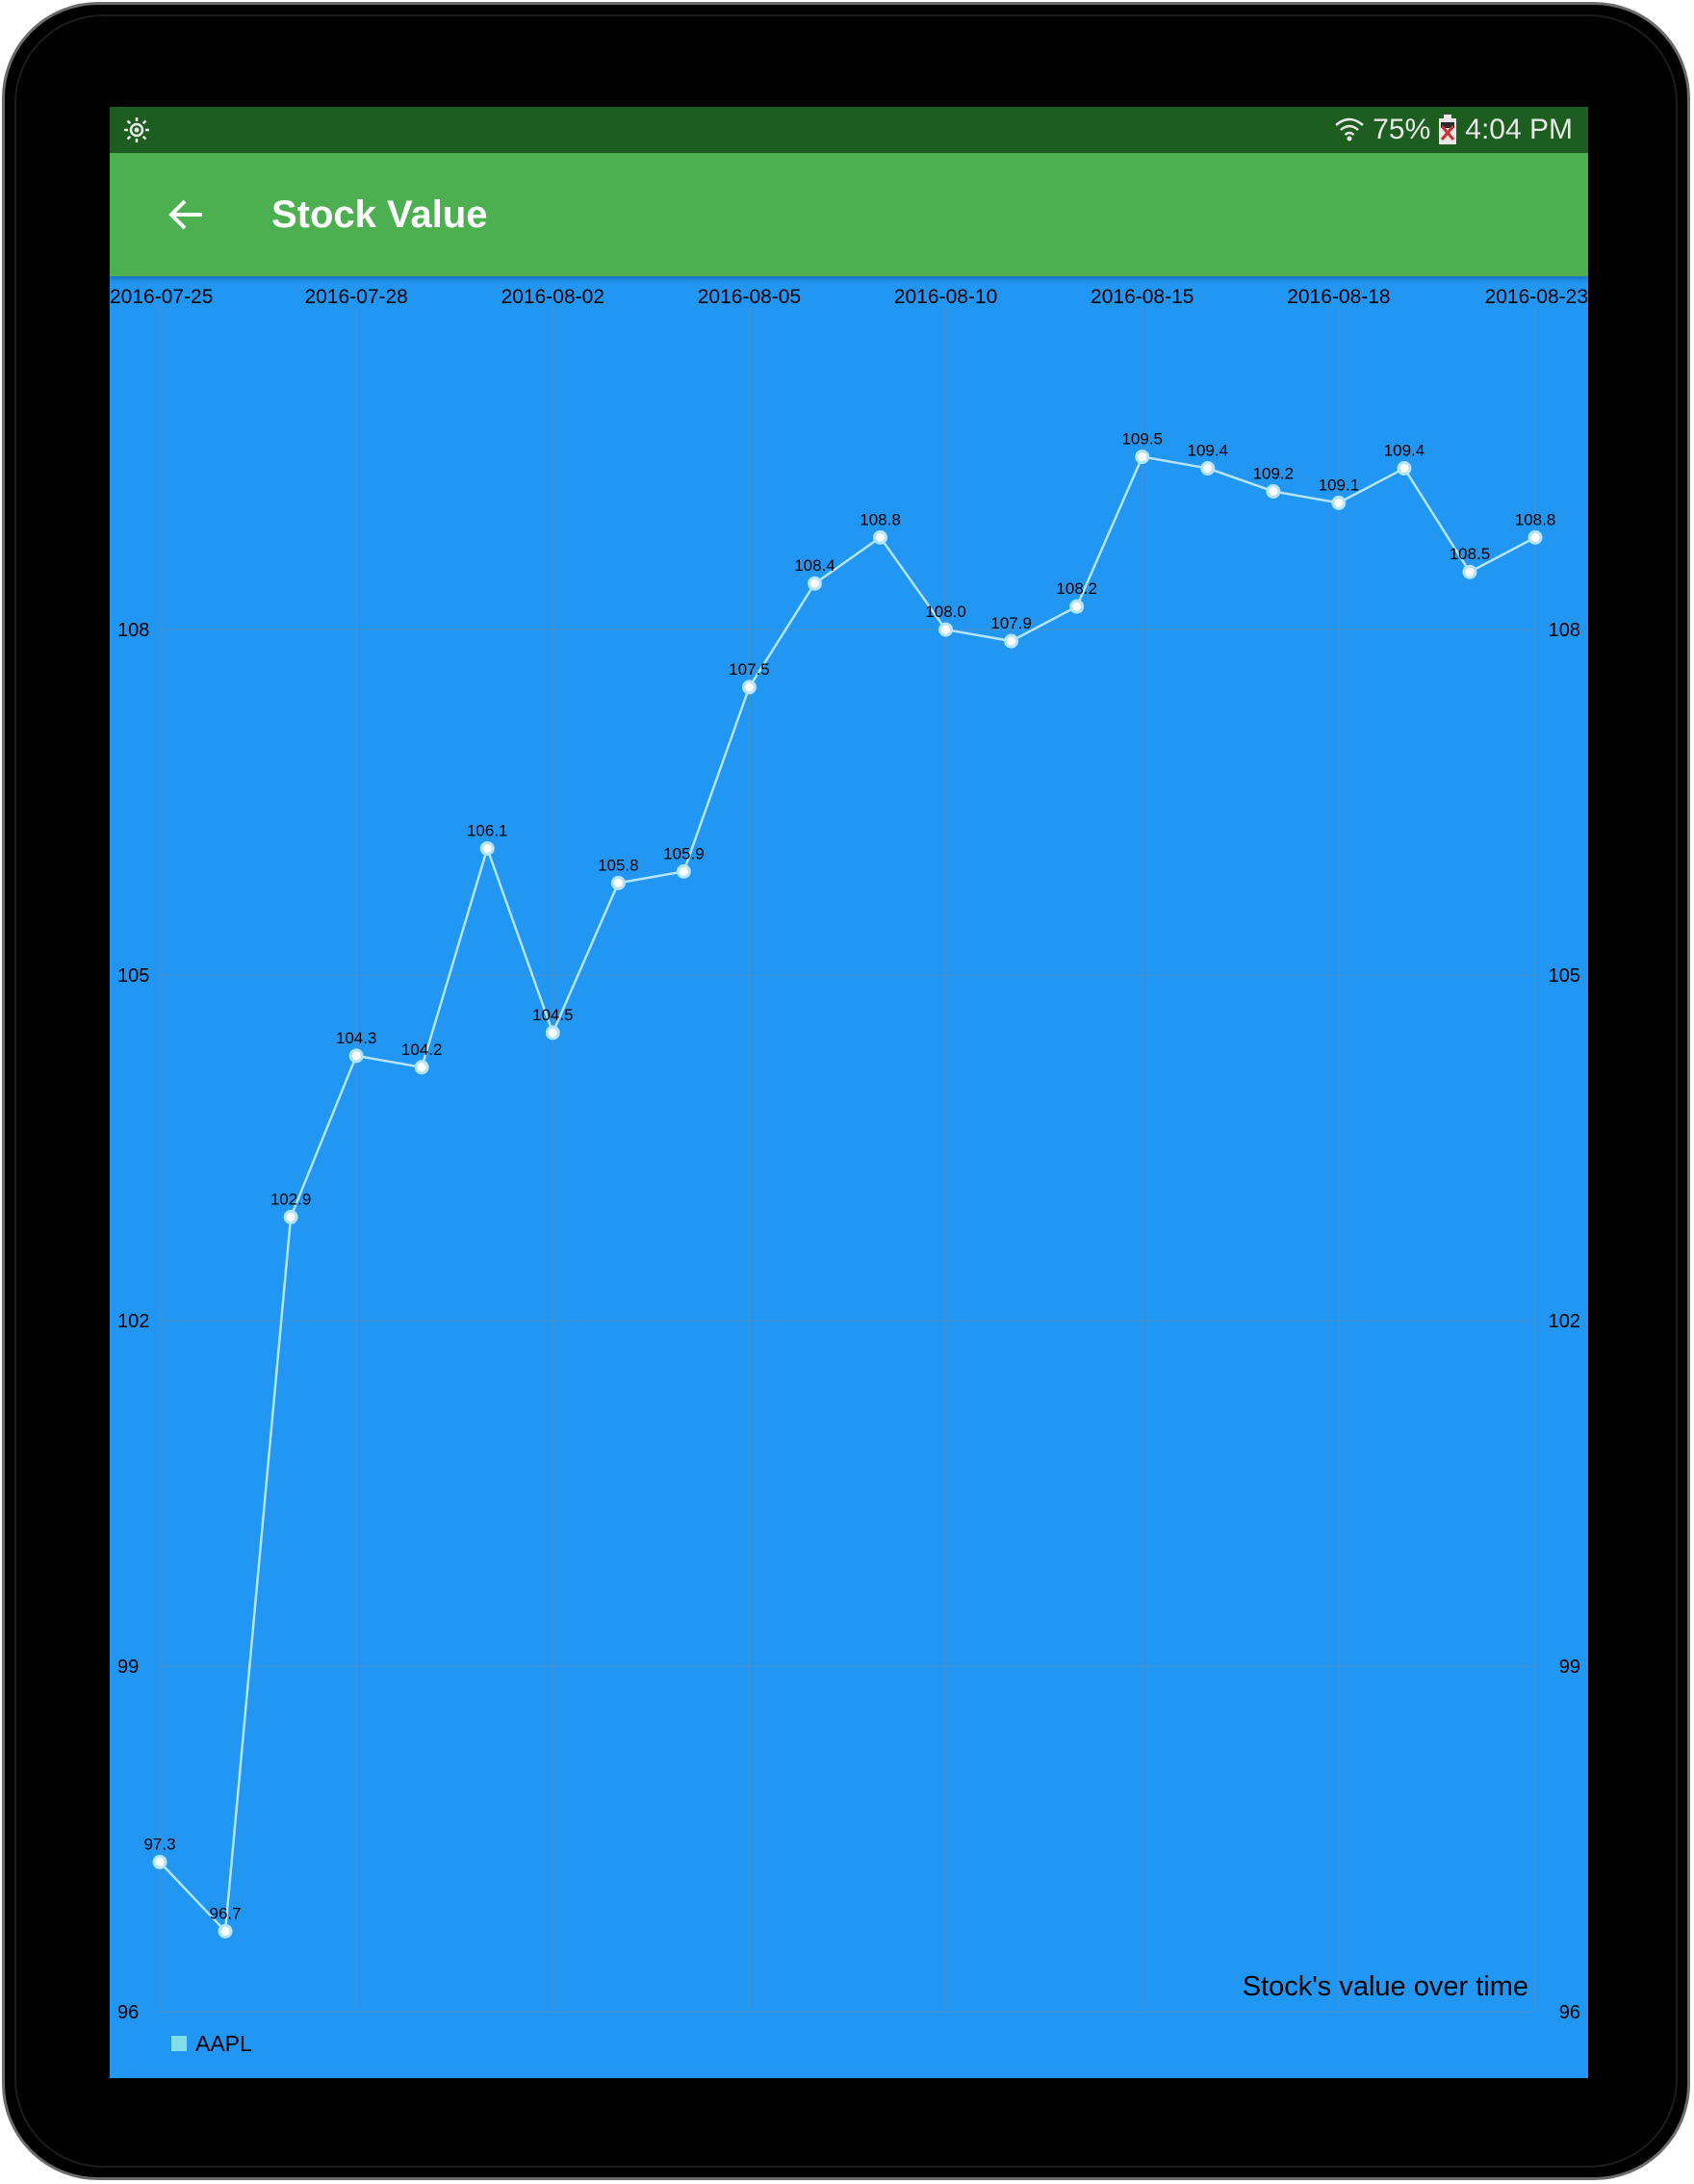 This screenshot has height=2184, width=1694. I want to click on y-tick-label-left: 102, so click(133, 1321).